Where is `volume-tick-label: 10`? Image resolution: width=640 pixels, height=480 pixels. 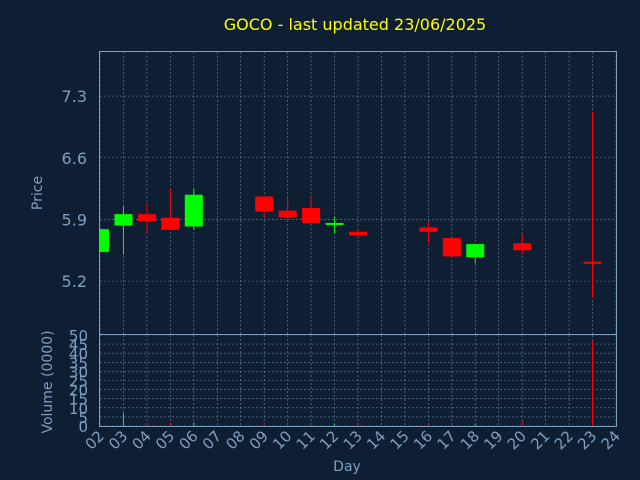 volume-tick-label: 10 is located at coordinates (78, 409).